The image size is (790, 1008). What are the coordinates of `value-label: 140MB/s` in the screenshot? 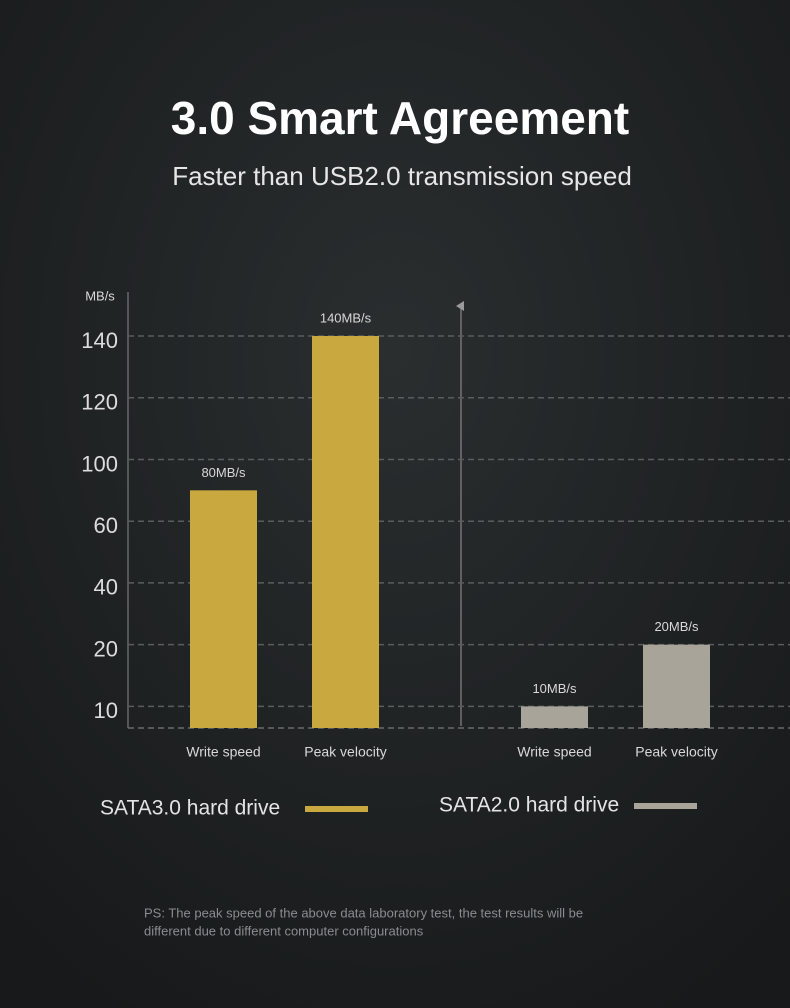 It's located at (346, 317).